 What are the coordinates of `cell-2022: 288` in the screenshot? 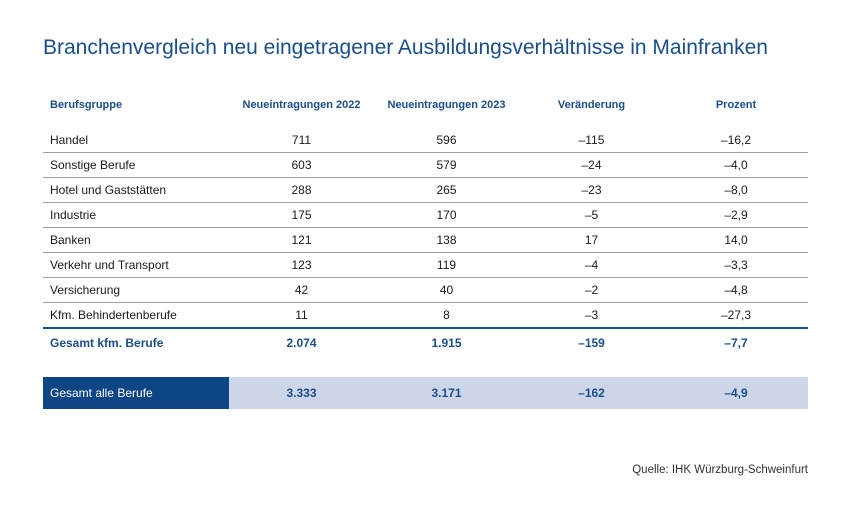 It's located at (301, 190).